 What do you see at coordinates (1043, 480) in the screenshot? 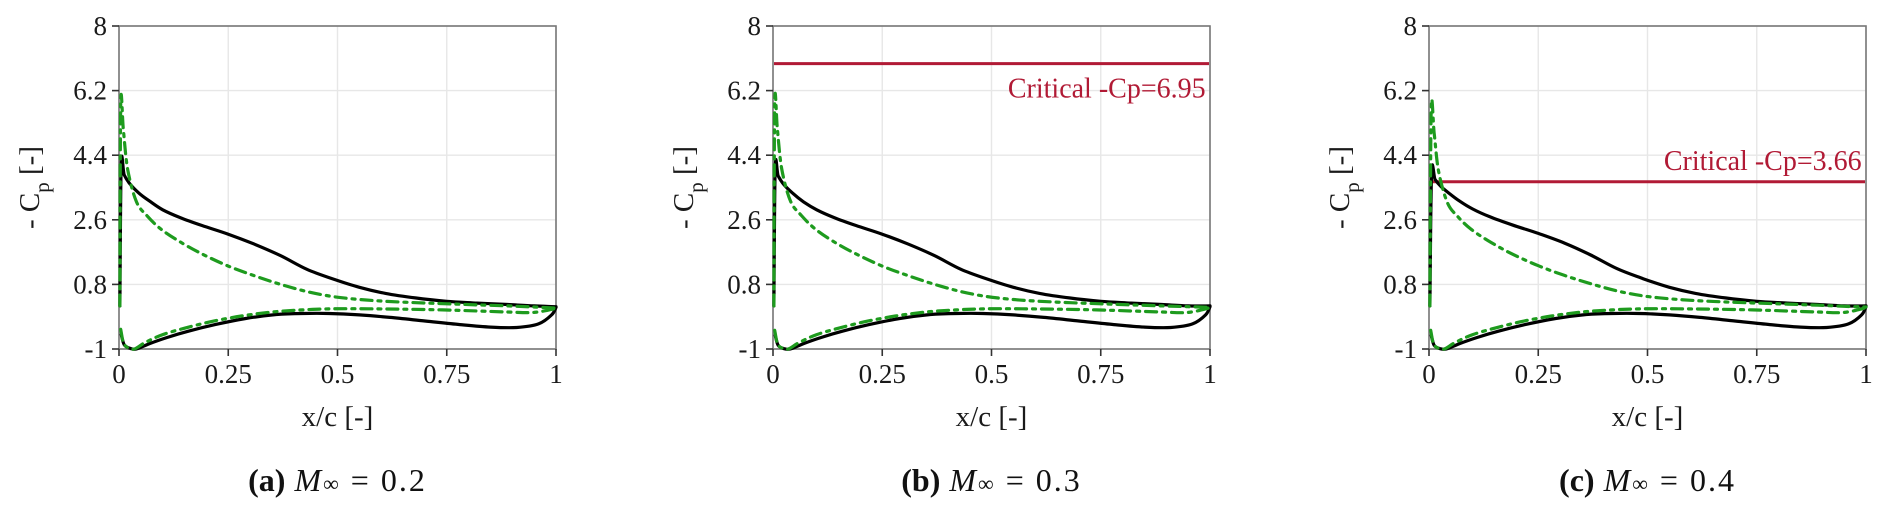
I see `caption-mach-value: = 0.3` at bounding box center [1043, 480].